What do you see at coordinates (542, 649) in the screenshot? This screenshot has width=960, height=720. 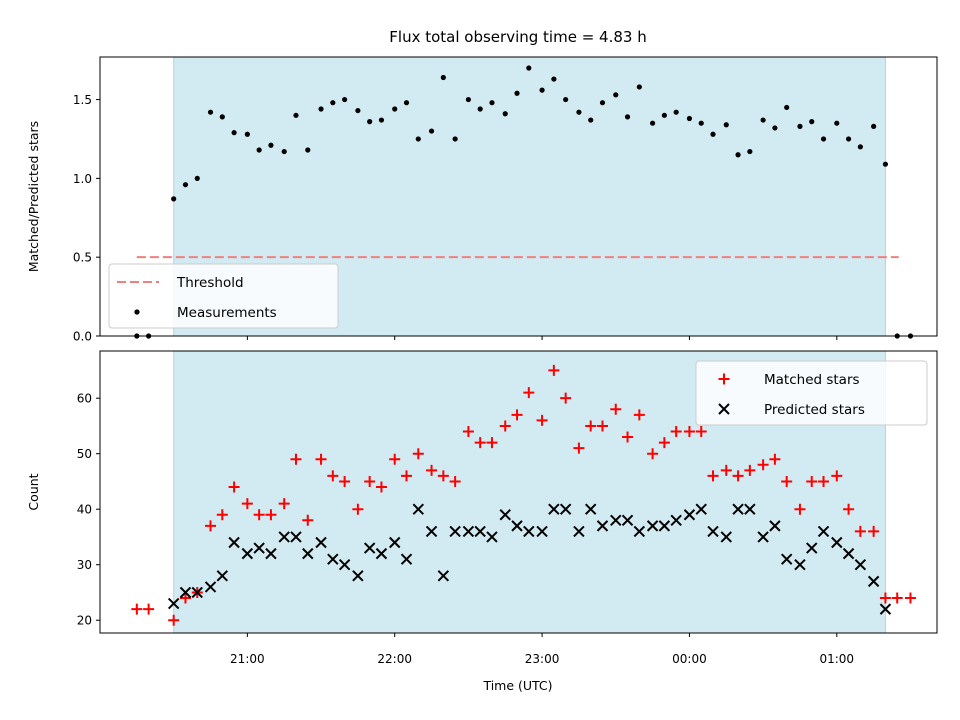 I see `count-x-ticks: 21:00 22:00 23:00 00:00 01:00` at bounding box center [542, 649].